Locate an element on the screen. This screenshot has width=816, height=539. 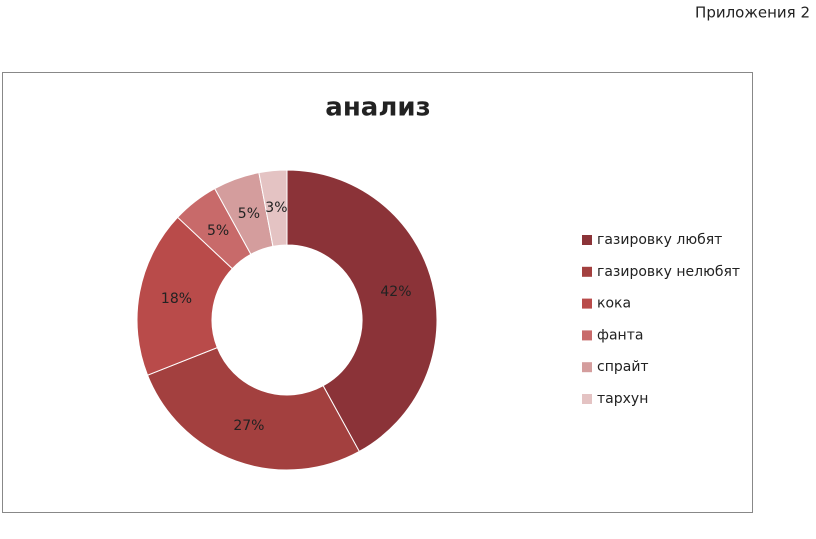
data-label: 42% is located at coordinates (395, 292).